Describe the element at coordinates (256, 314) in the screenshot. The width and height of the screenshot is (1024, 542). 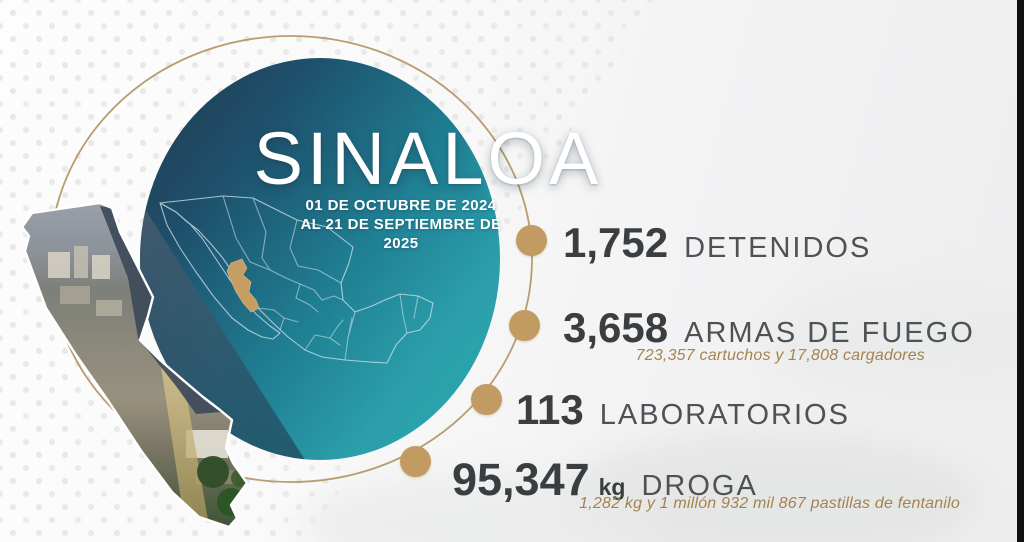
I see `shadow-wedge` at that location.